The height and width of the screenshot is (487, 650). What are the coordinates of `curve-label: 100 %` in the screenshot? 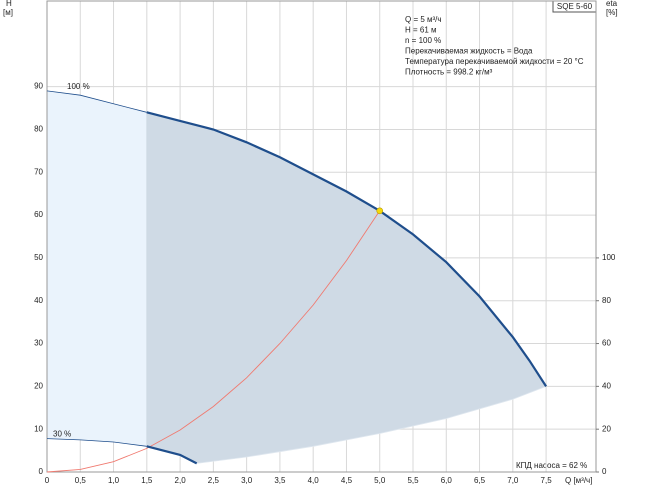 It's located at (78, 86).